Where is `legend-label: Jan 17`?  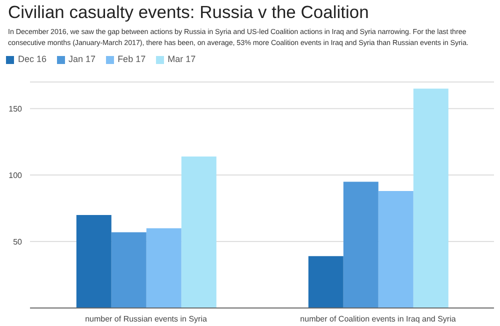
legend-label: Jan 17 is located at coordinates (82, 59).